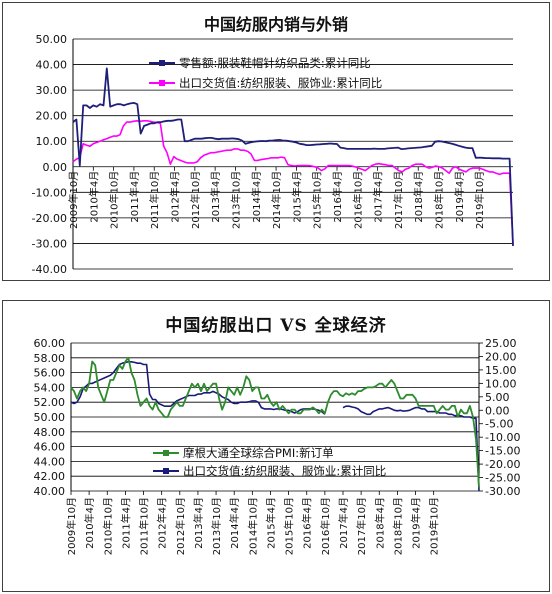 This screenshot has width=552, height=594. What do you see at coordinates (501, 370) in the screenshot?
I see `y-right-tick-label: 15.00` at bounding box center [501, 370].